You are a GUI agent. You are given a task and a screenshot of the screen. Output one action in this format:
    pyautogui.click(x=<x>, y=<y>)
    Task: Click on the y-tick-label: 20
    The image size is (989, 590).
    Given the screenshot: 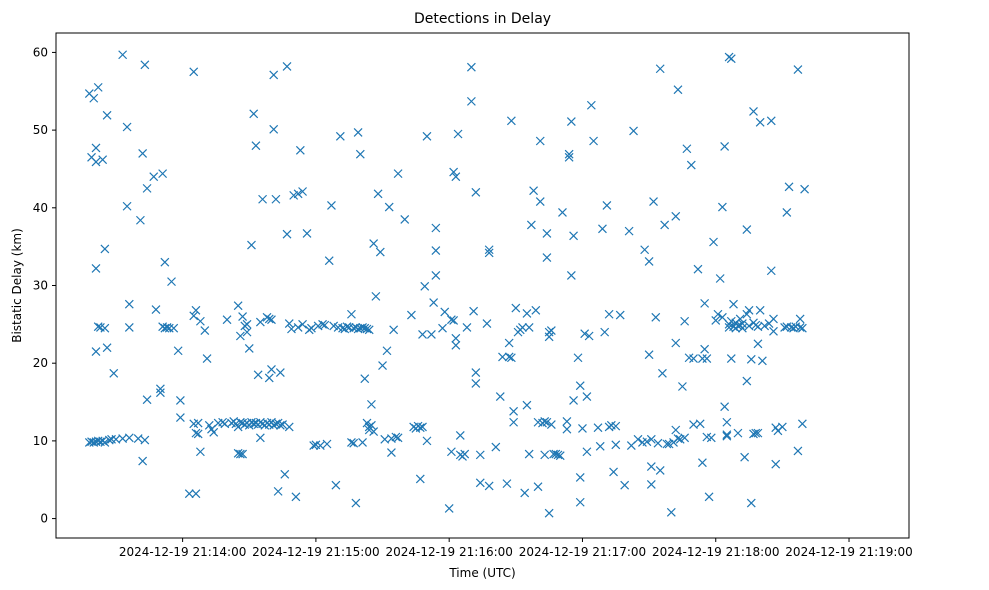 What is the action you would take?
    pyautogui.click(x=40, y=363)
    